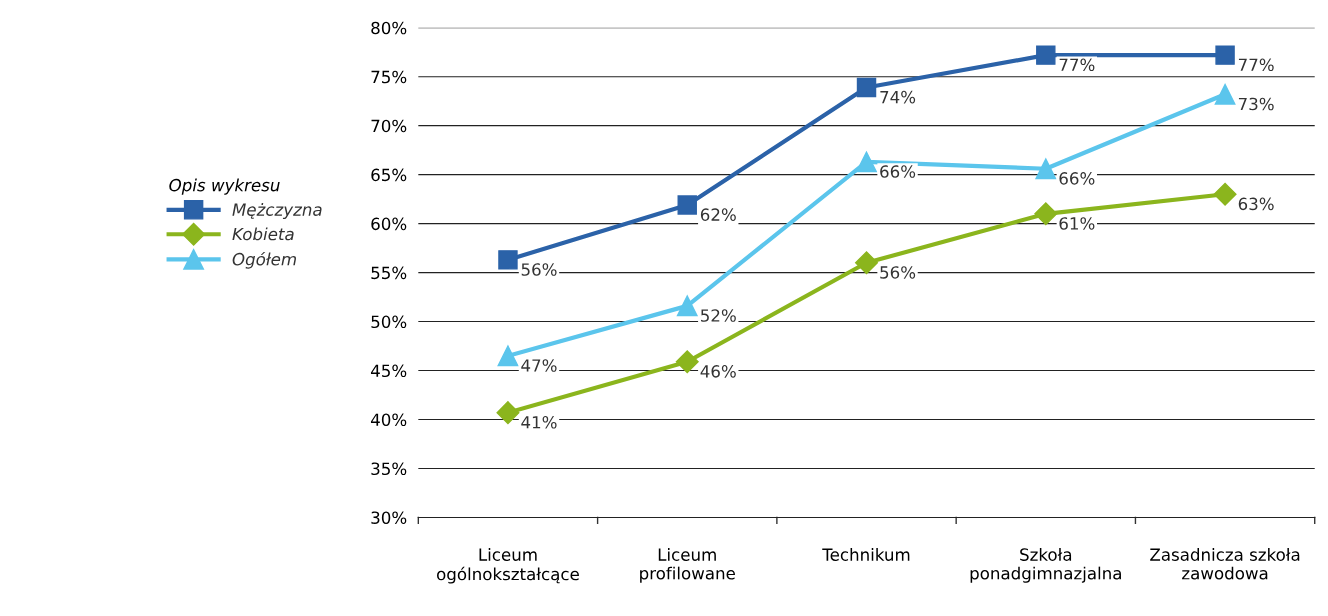  I want to click on y-tick-label: 60%, so click(389, 224).